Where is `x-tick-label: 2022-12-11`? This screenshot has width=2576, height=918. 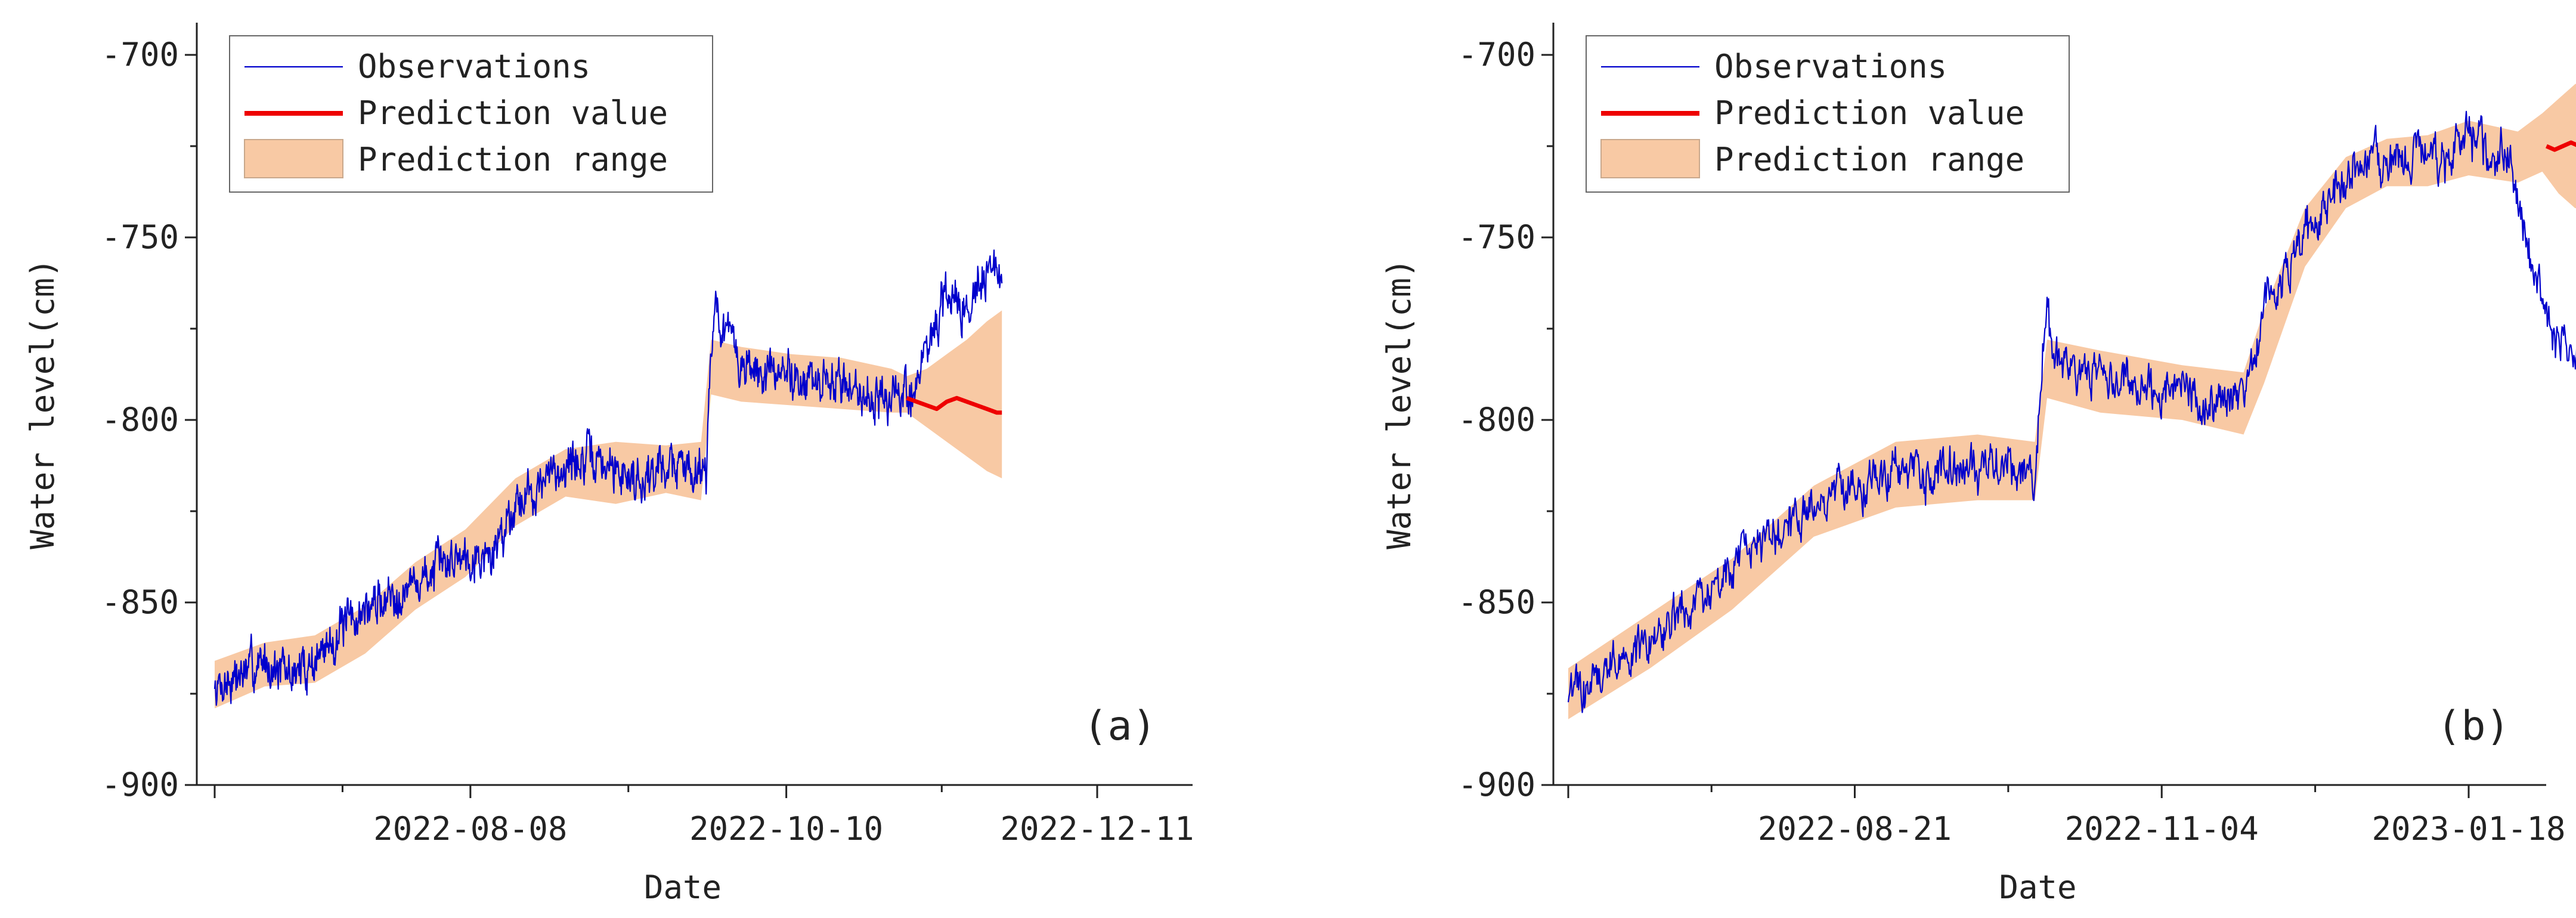 x-tick-label: 2022-12-11 is located at coordinates (1097, 829).